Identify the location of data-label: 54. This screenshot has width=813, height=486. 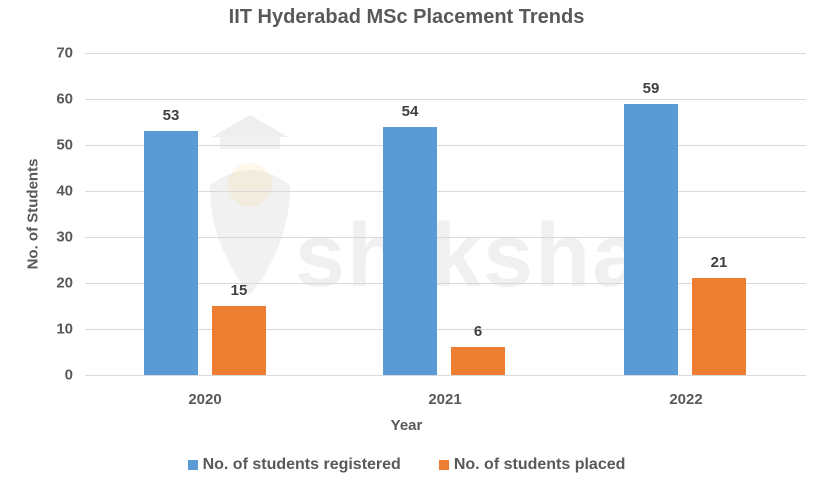
(410, 111).